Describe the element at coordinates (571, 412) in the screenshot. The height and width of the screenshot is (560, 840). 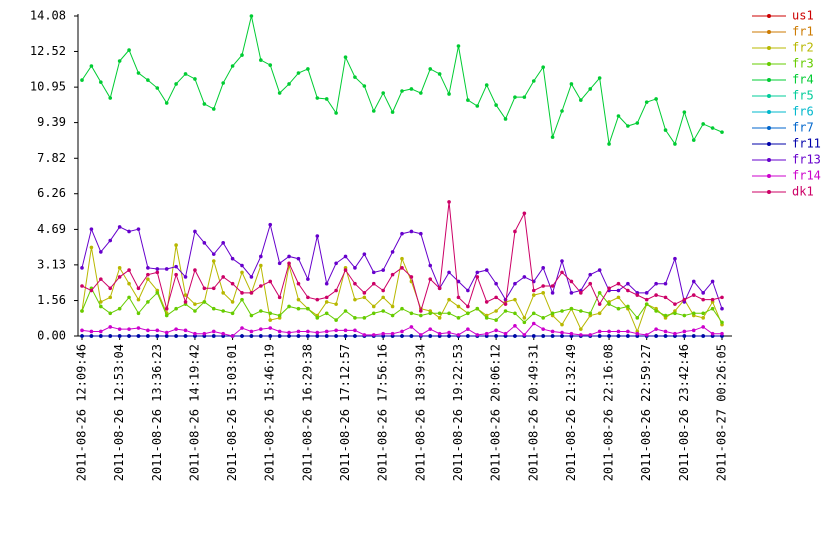
I see `x-tick-label: 2011-08-26 21:32:49` at that location.